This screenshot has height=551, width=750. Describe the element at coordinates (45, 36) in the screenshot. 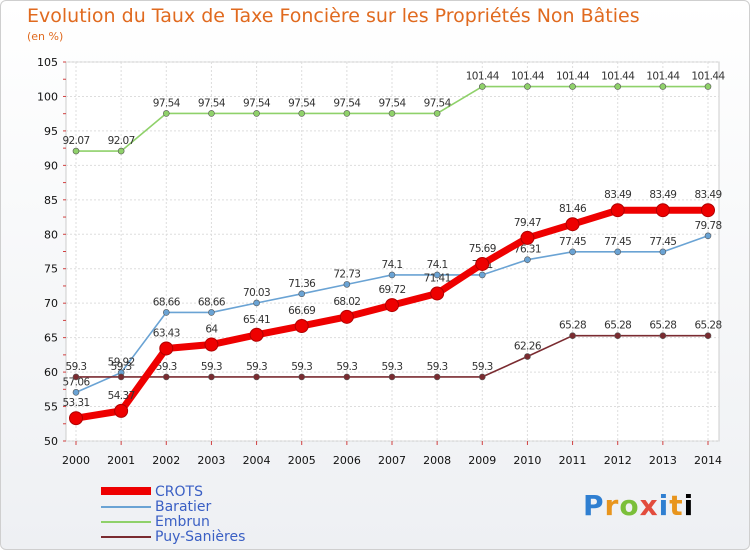

I see `chart-subtitle: (en %)` at that location.